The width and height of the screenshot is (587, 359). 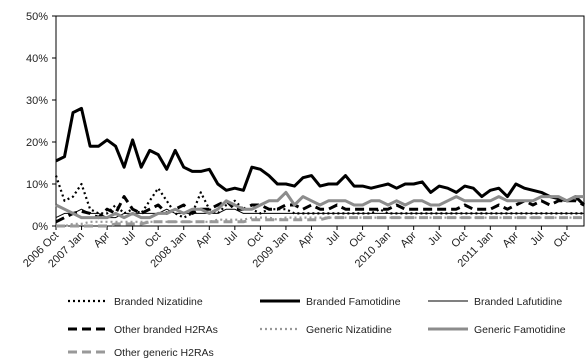 What do you see at coordinates (320, 209) in the screenshot?
I see `series-line-other-branded-h2ras` at bounding box center [320, 209].